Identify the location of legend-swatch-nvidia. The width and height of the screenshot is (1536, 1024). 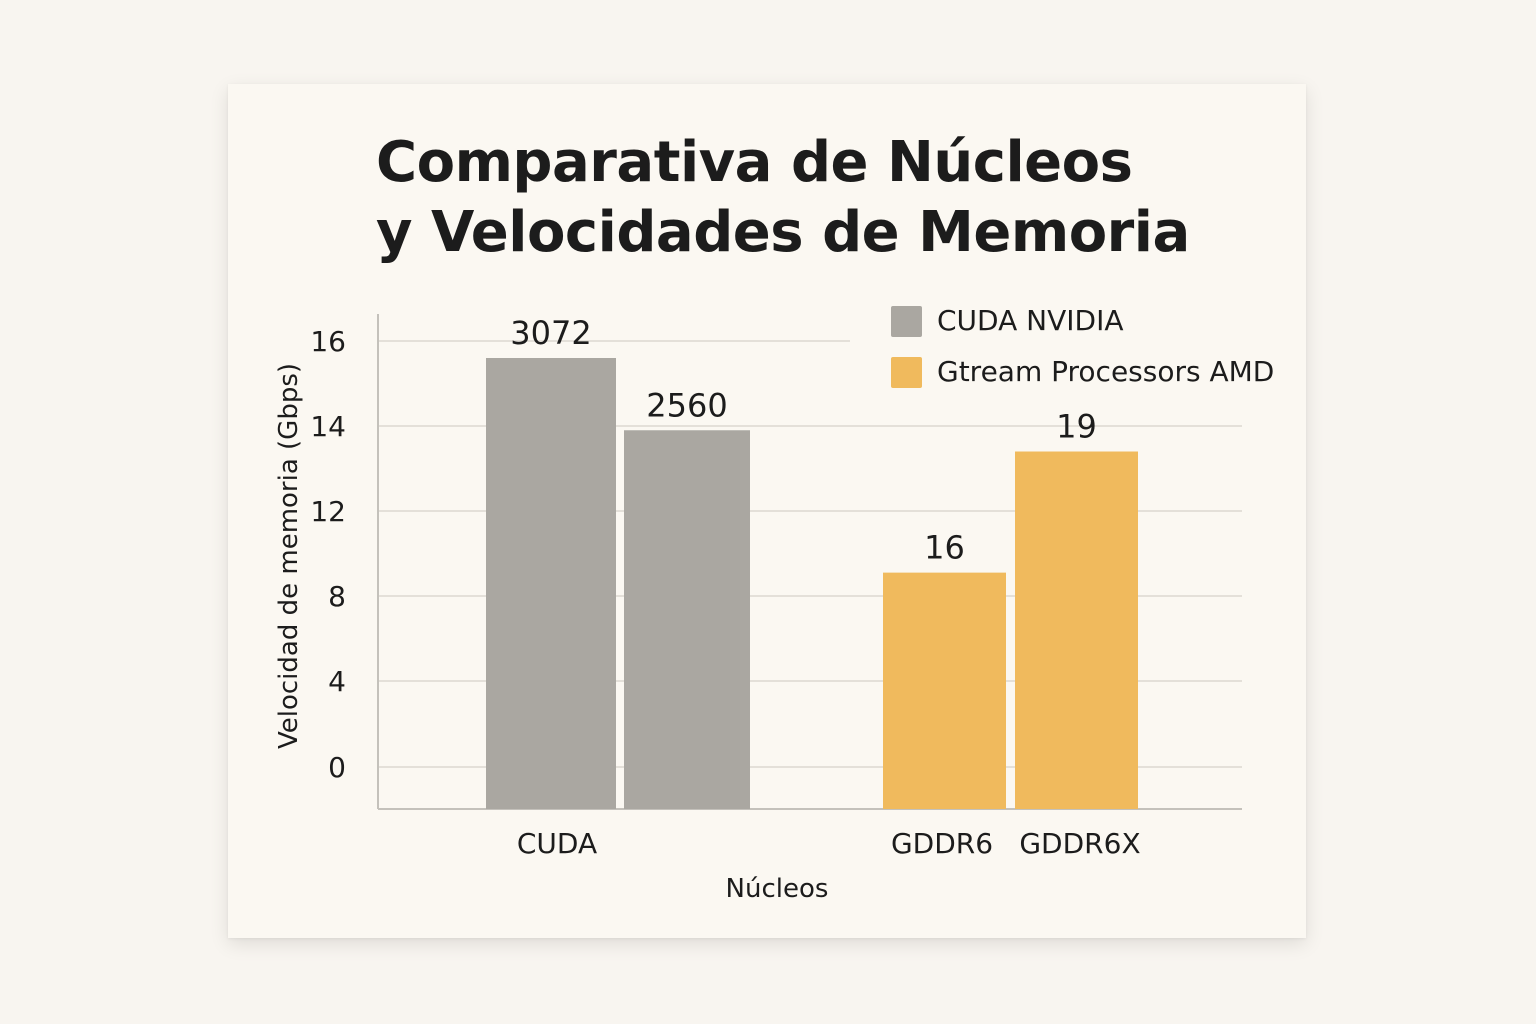
(906, 321).